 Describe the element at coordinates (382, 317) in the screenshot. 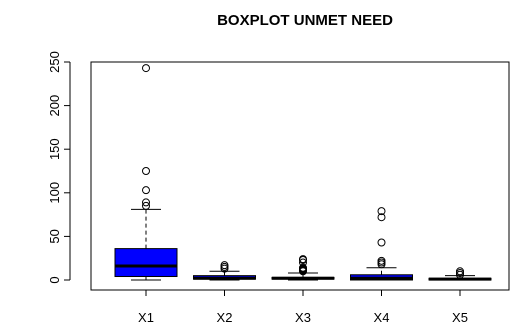

I see `x-tick-label-X4: X4` at that location.